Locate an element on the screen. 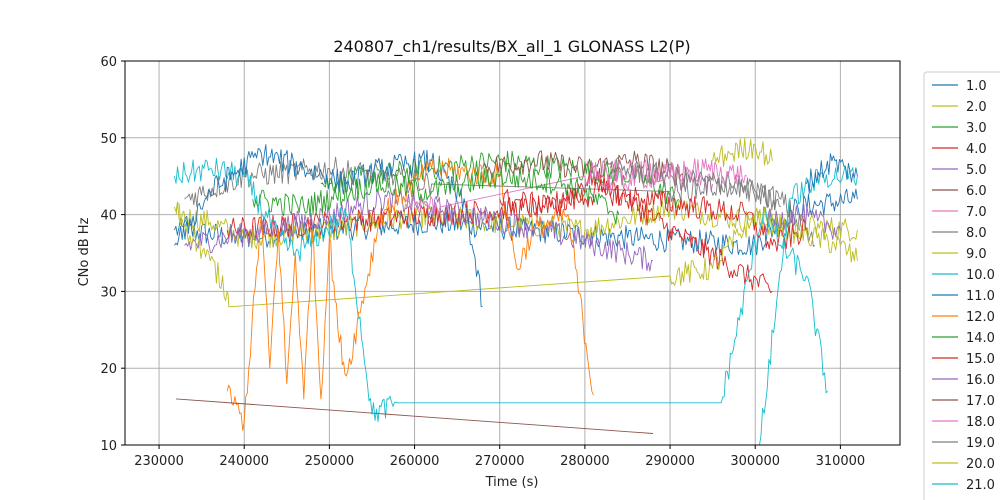 Image resolution: width=1000 pixels, height=500 pixels. legend-label: 12.0 is located at coordinates (980, 317).